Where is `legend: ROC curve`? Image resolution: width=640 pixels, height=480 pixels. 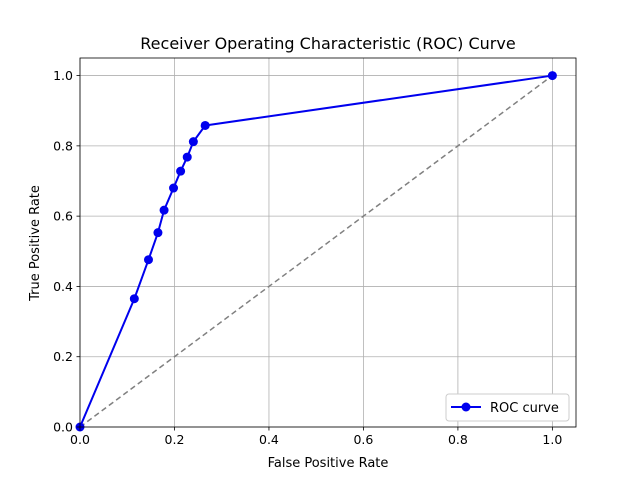 legend: ROC curve is located at coordinates (507, 407).